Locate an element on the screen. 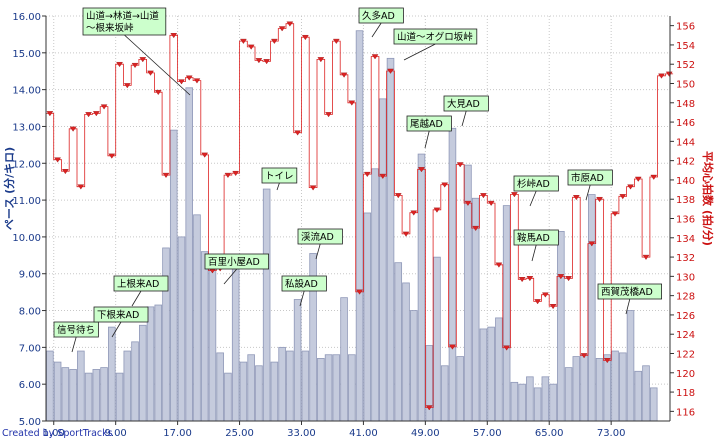  x-tick-label: 9.00 is located at coordinates (116, 433).